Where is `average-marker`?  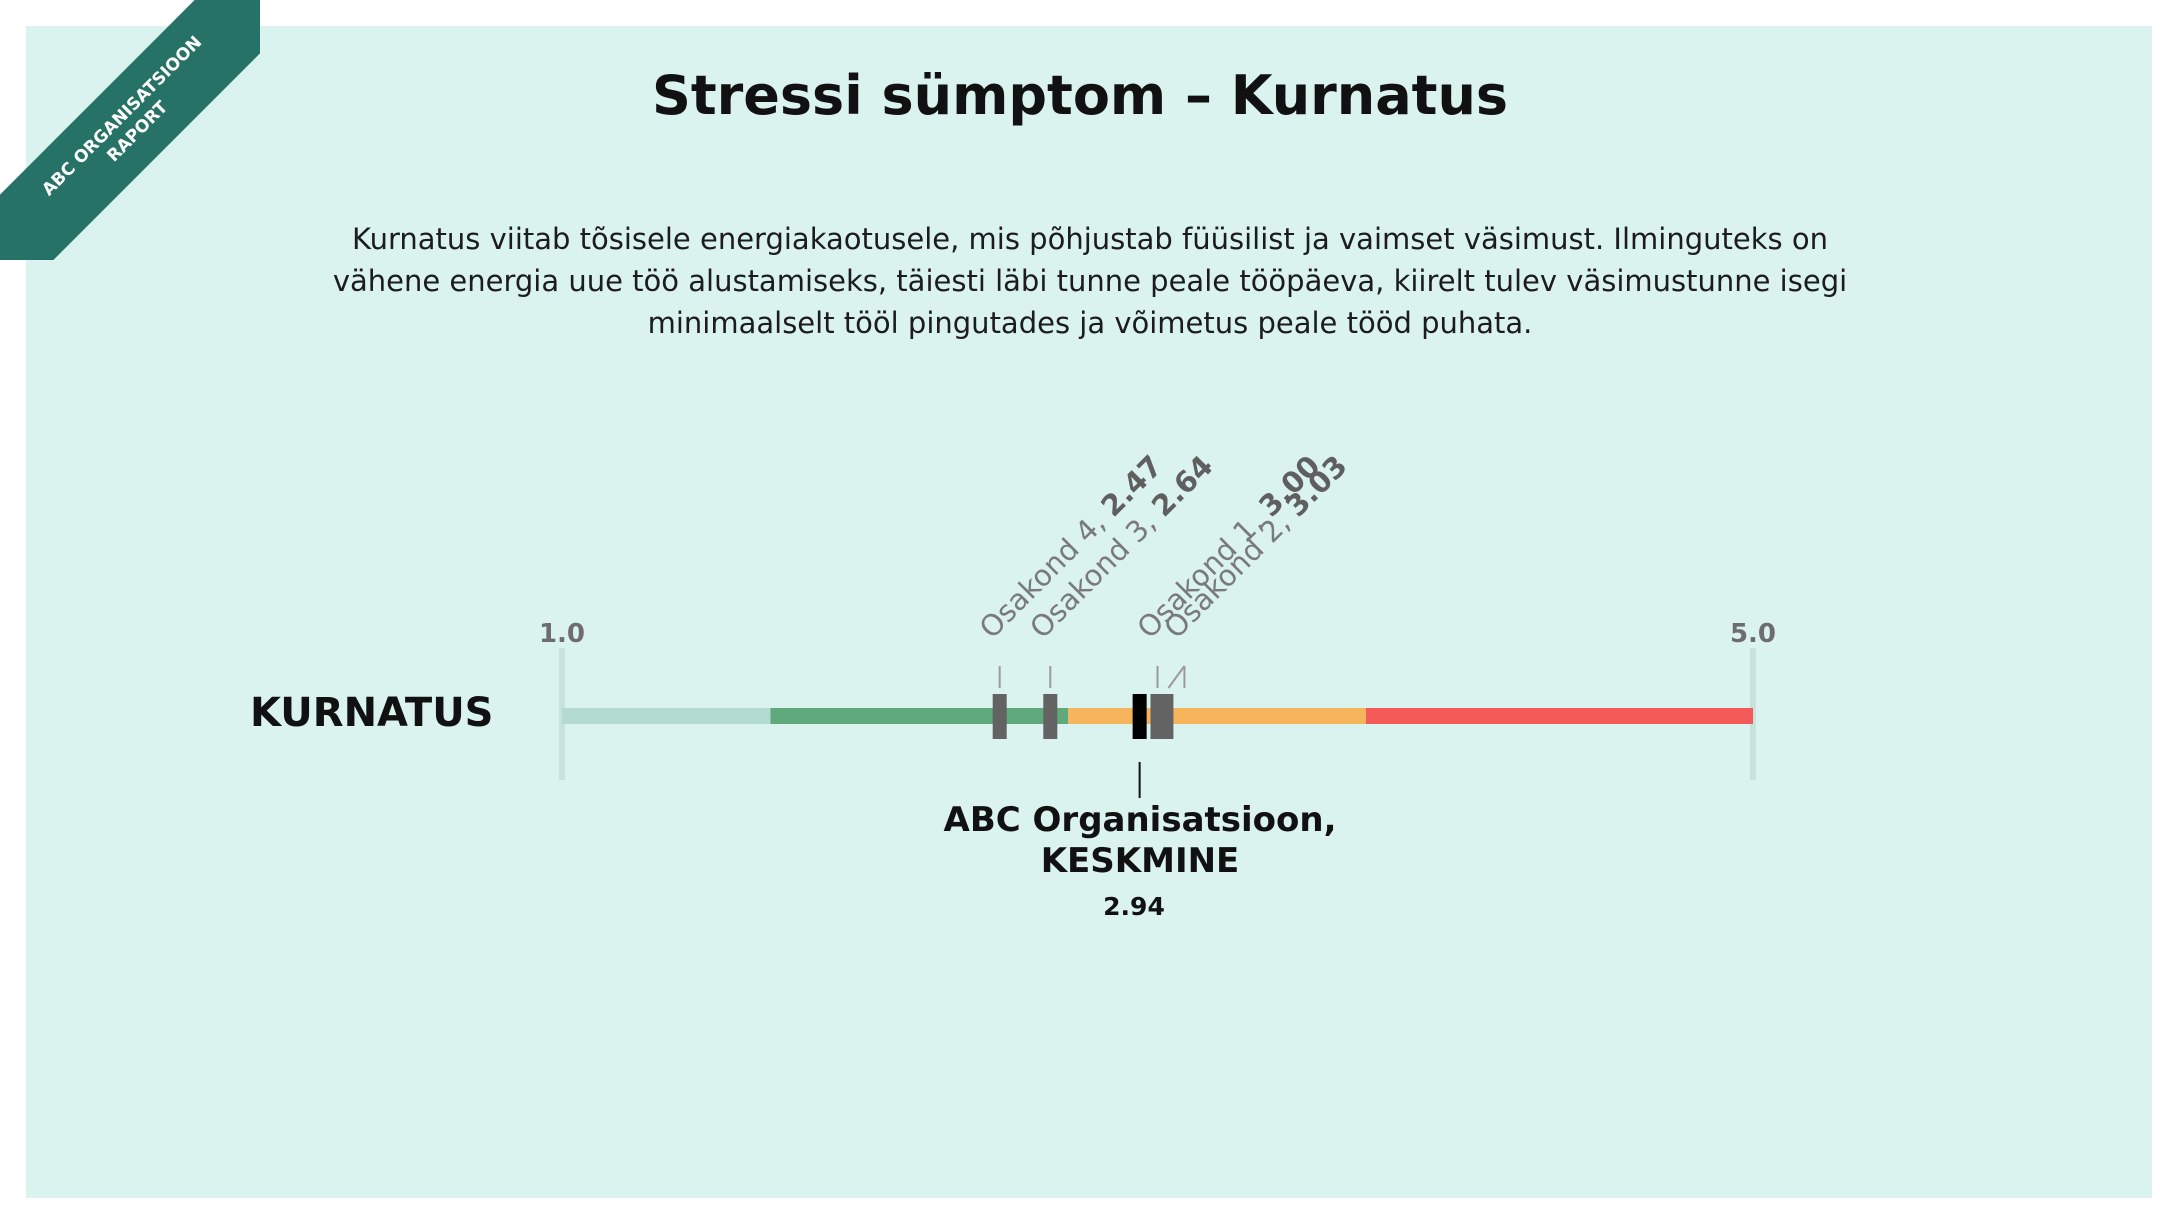 average-marker is located at coordinates (1139, 716).